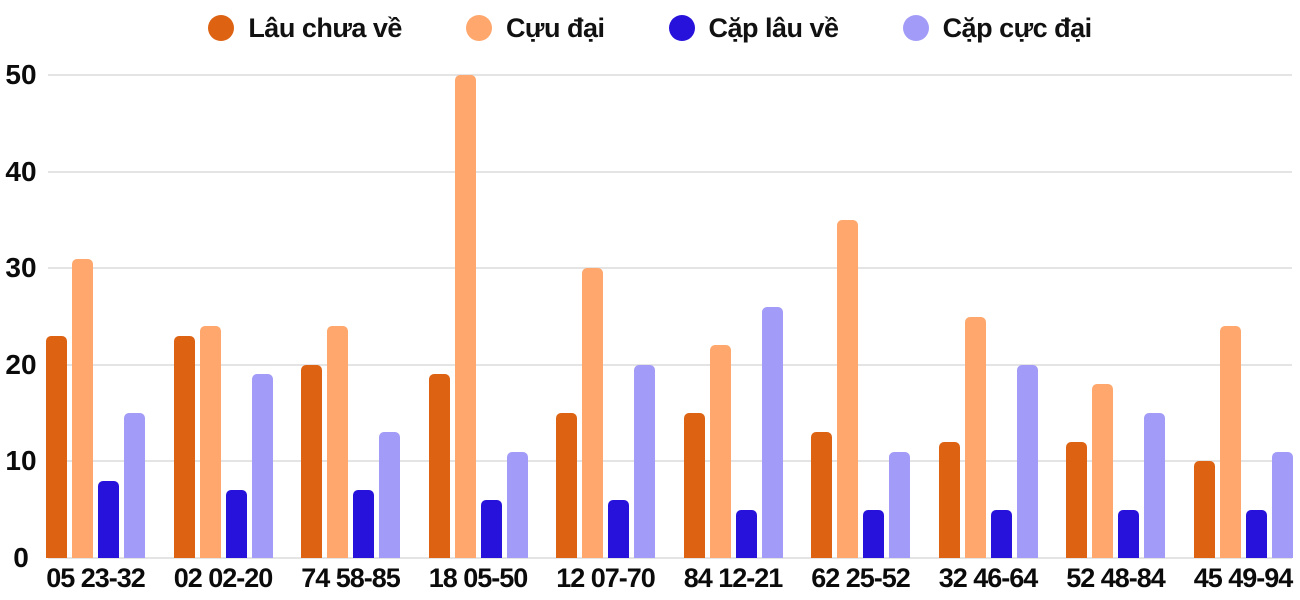 The image size is (1300, 600). Describe the element at coordinates (236, 524) in the screenshot. I see `bar-series3-group2` at that location.